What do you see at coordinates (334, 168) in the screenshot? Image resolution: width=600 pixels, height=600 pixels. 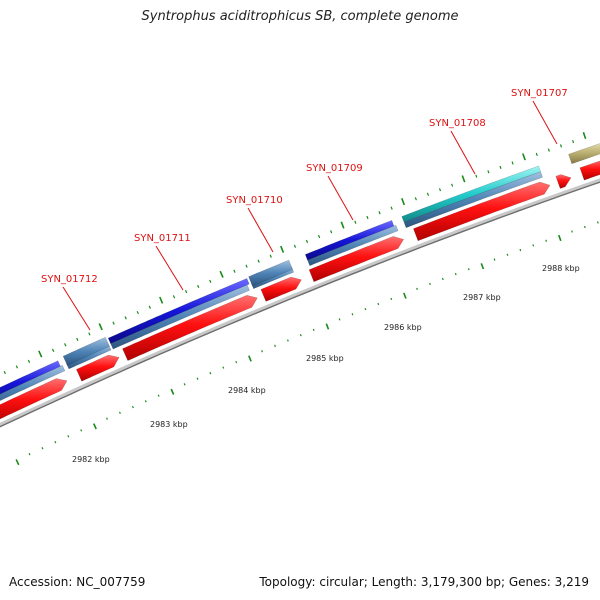 I see `gene-label: SYN_01709` at bounding box center [334, 168].